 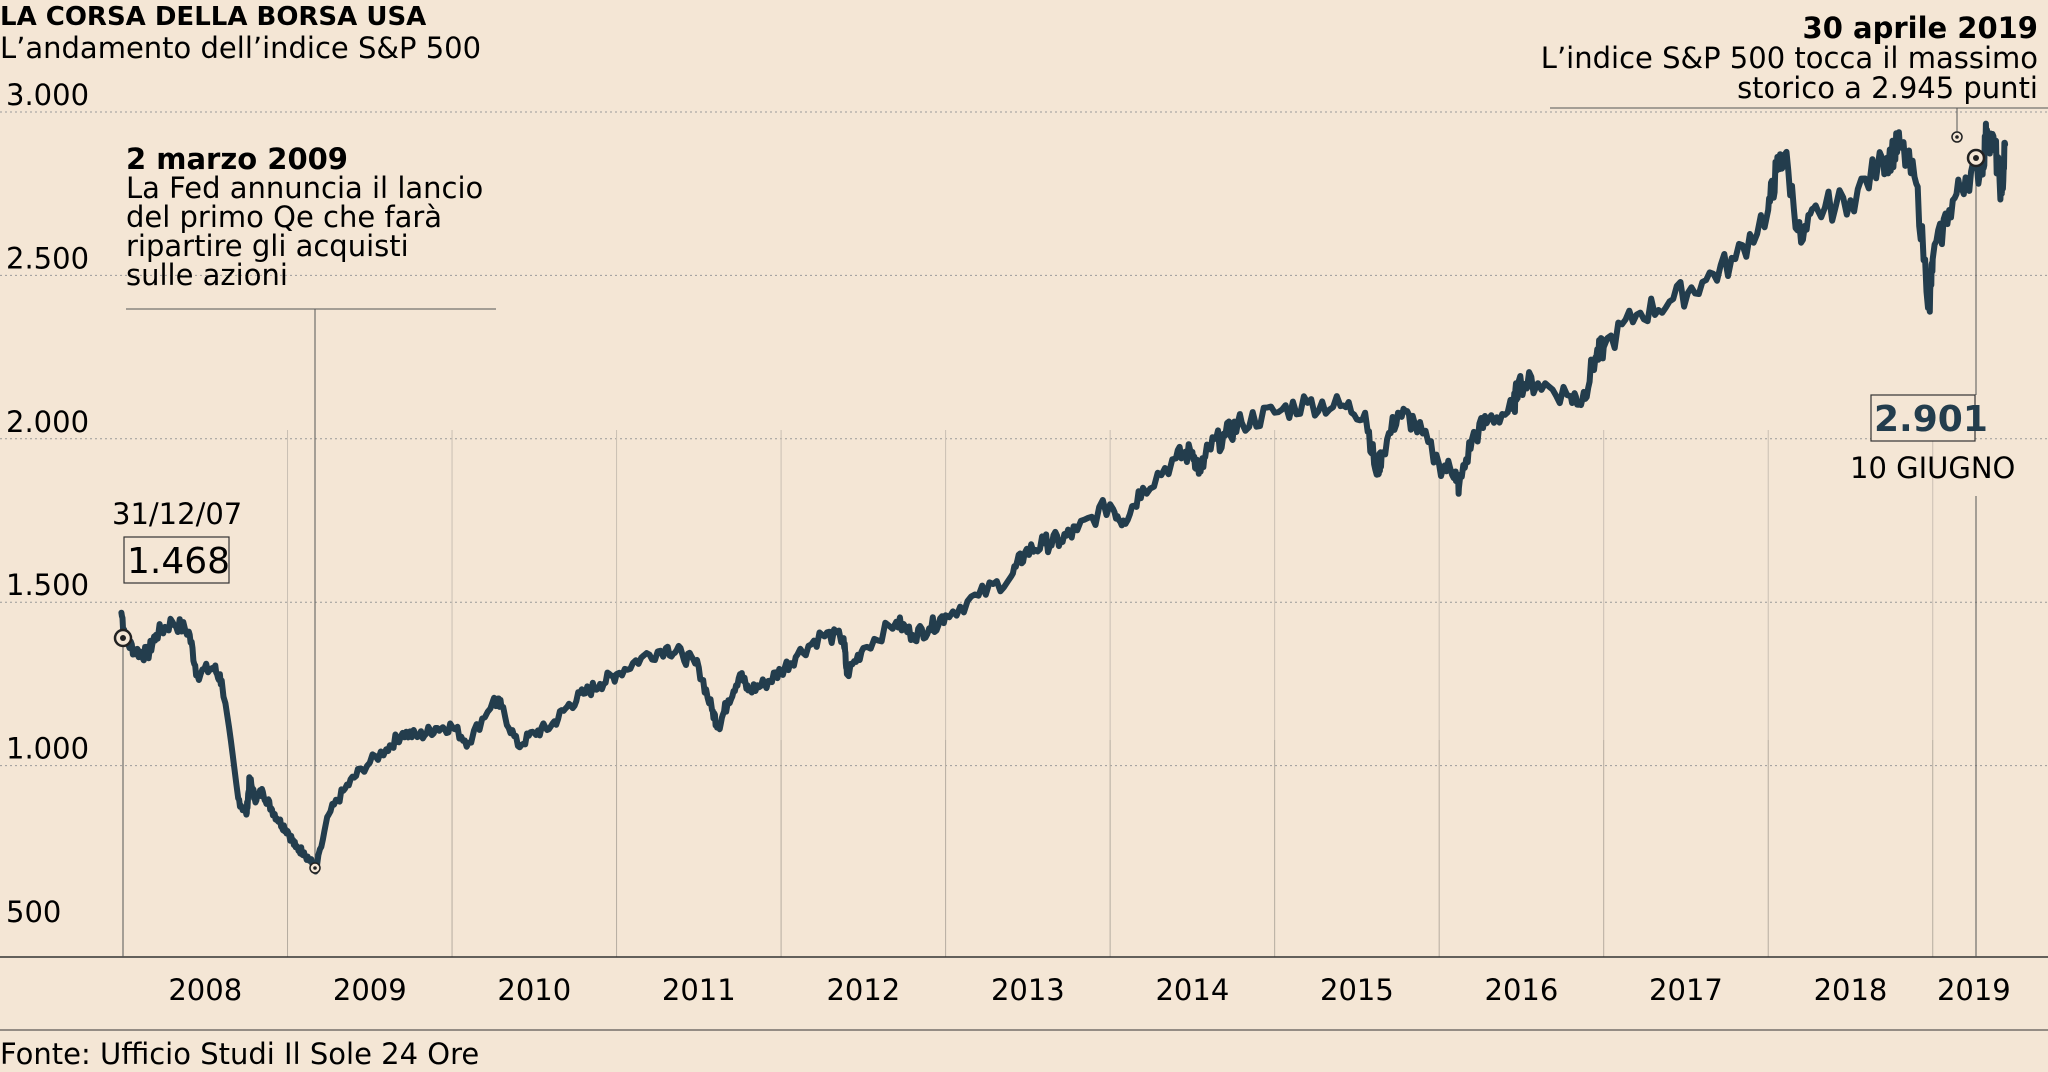 I want to click on max-text-line-1: L’indice S&P 500 tocca il massimo, so click(x=1789, y=58).